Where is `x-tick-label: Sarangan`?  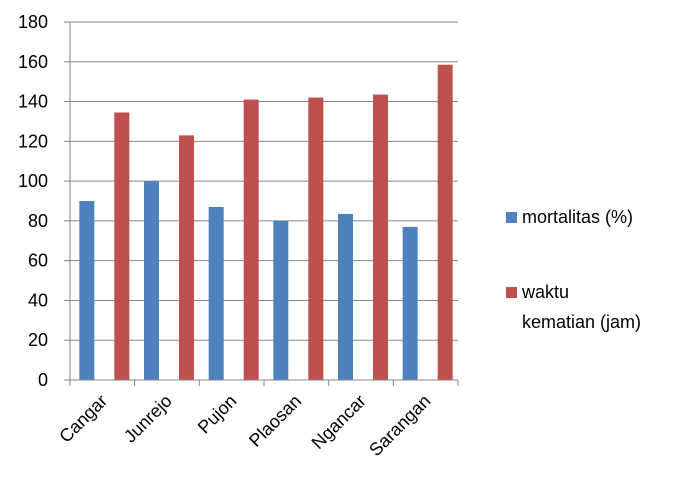
x-tick-label: Sarangan is located at coordinates (399, 425).